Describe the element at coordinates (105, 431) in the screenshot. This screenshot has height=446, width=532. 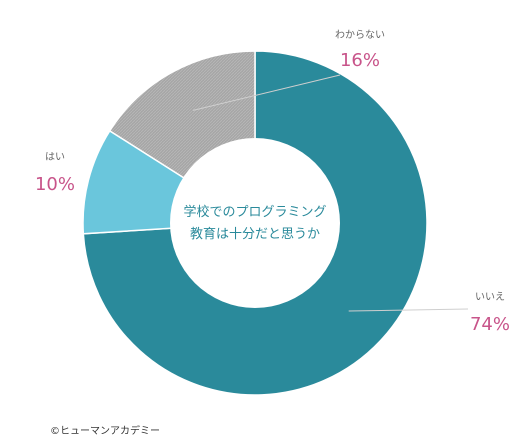
I see `copyright-text: ©ヒューマンアカデミー` at that location.